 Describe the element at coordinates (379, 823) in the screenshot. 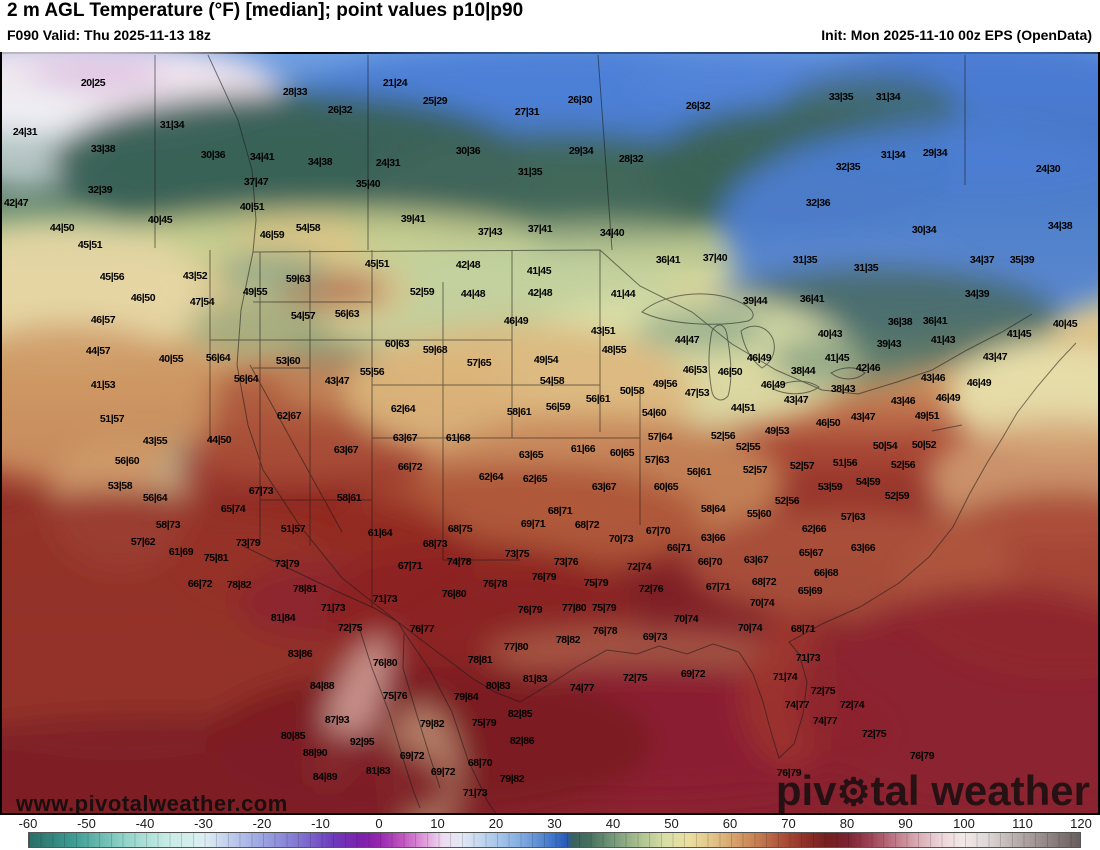

I see `colorbar-tick: 0` at that location.